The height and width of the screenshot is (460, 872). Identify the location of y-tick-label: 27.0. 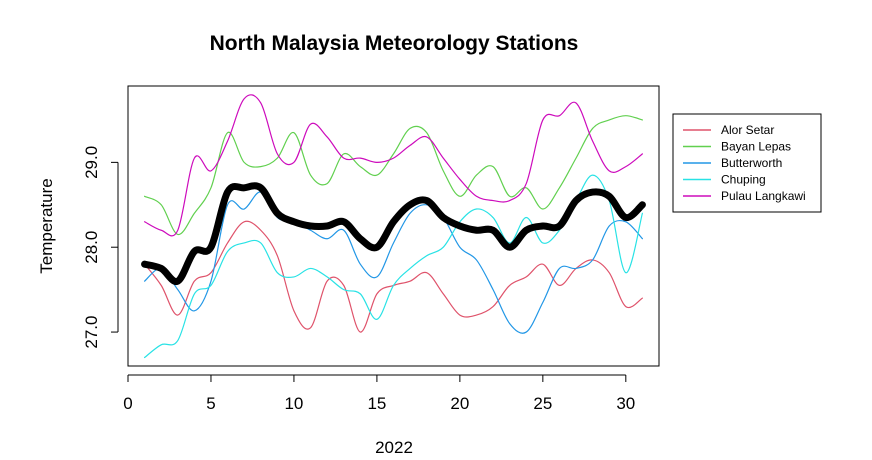
(91, 332).